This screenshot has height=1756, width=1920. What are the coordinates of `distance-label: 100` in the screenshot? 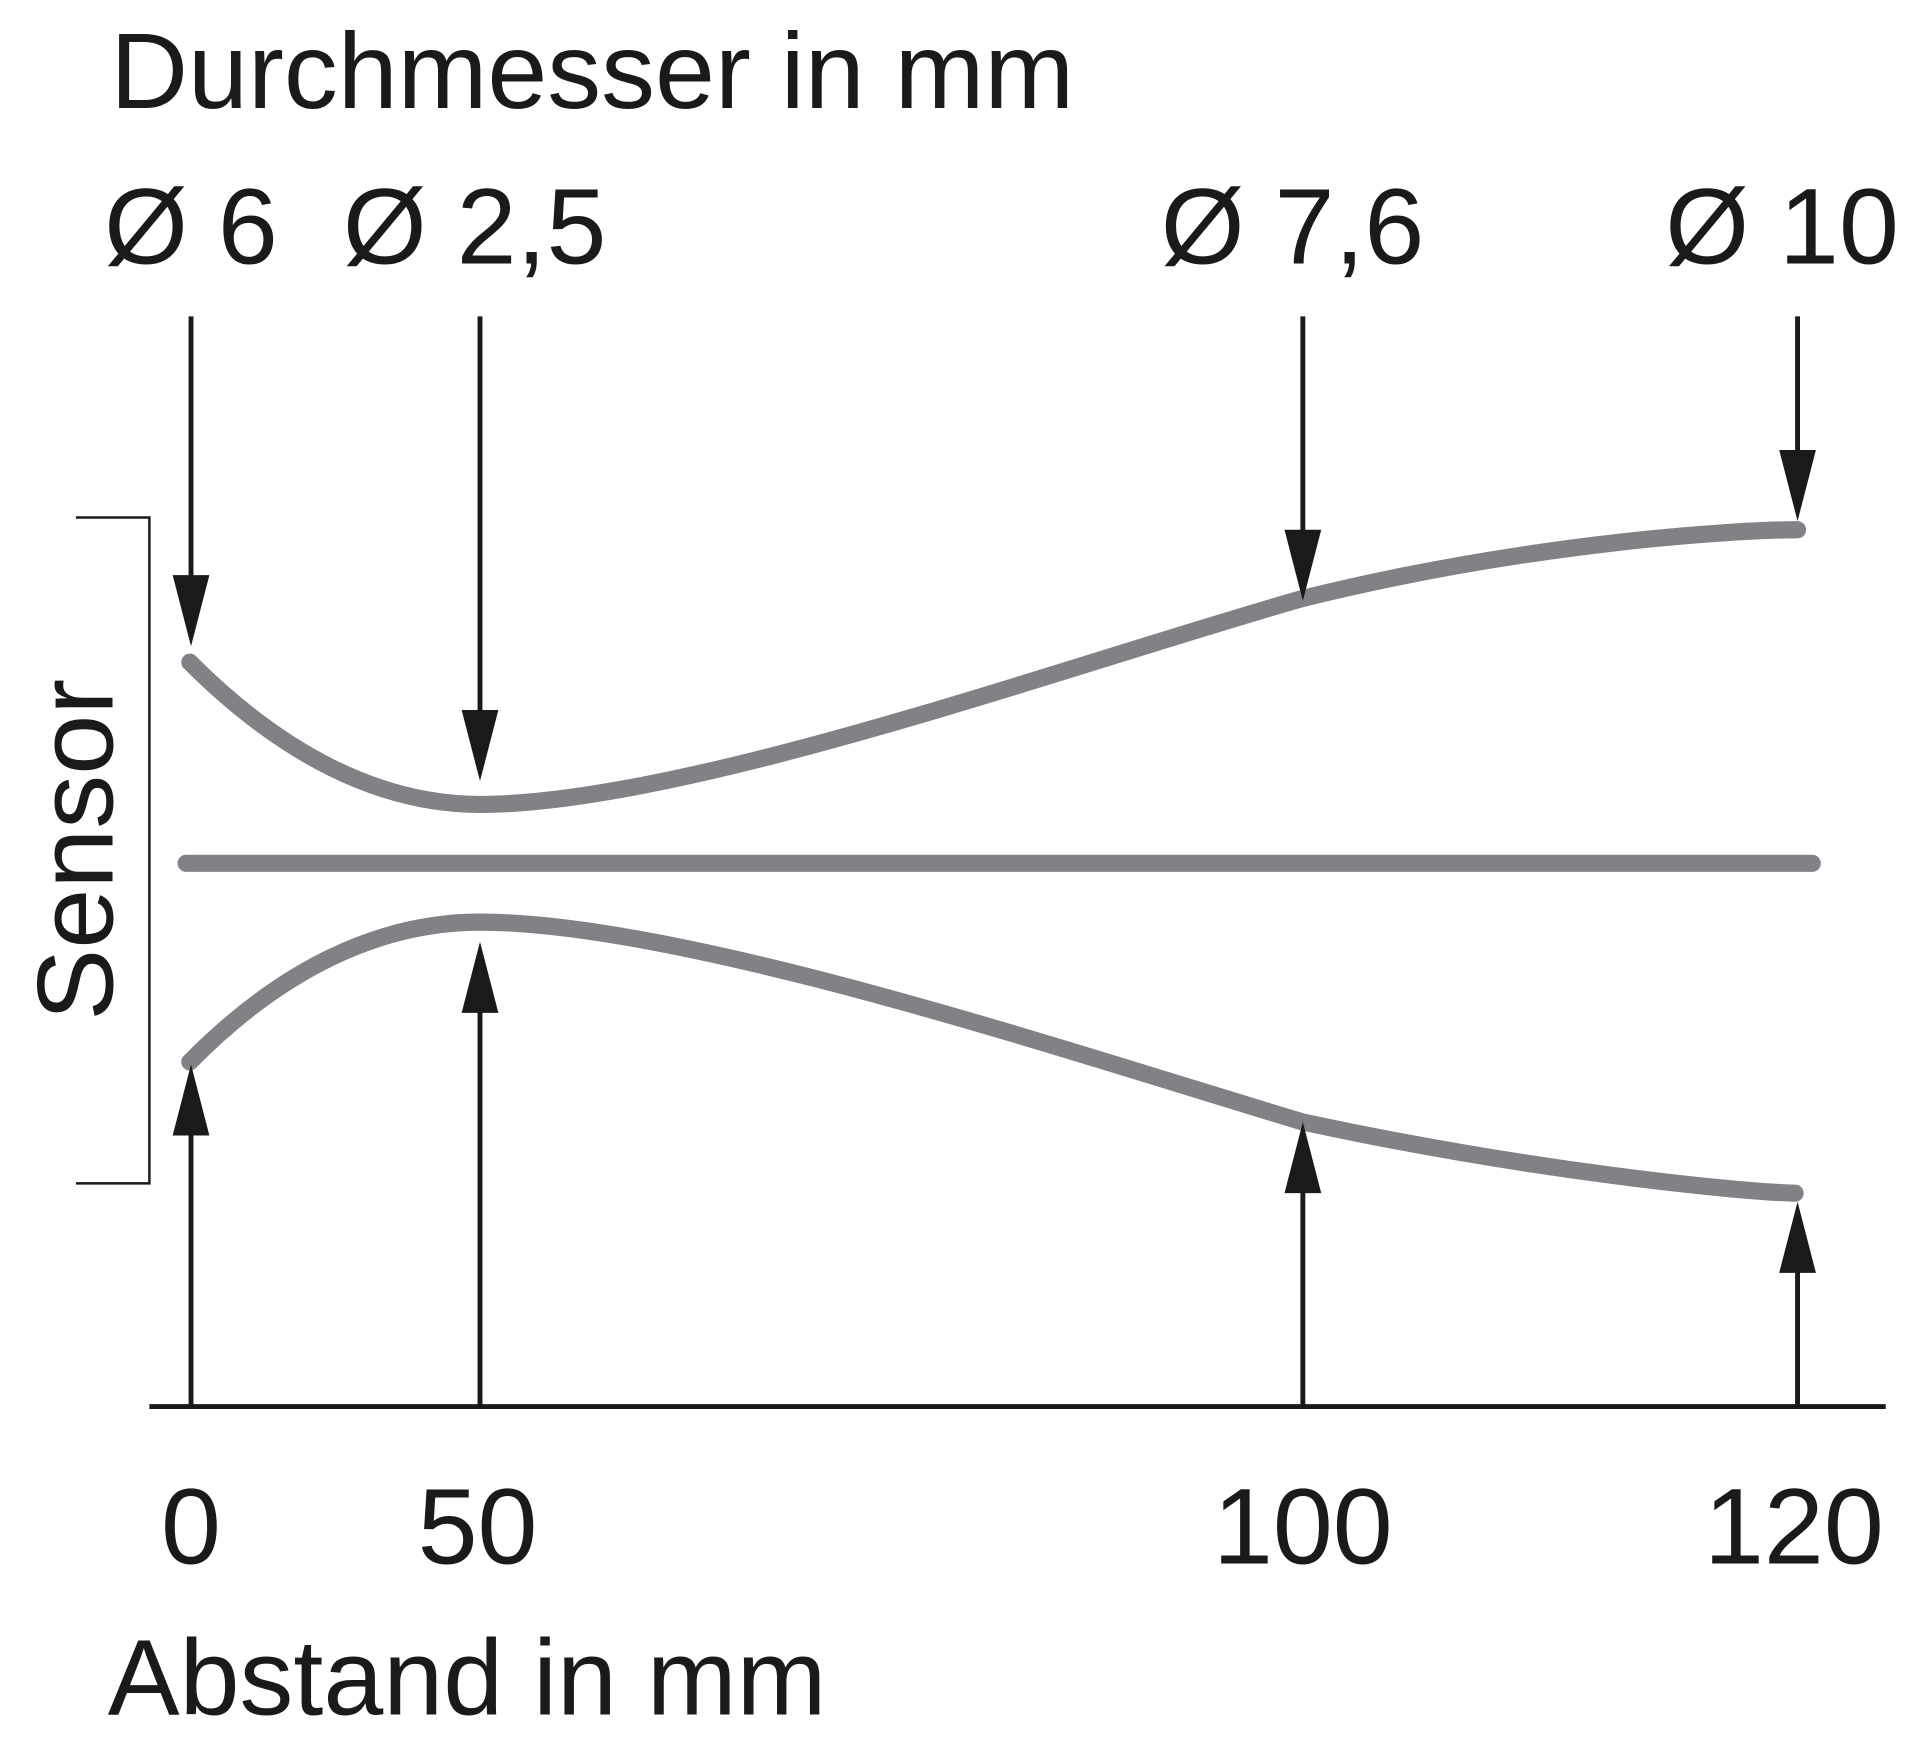 It's located at (1303, 1525).